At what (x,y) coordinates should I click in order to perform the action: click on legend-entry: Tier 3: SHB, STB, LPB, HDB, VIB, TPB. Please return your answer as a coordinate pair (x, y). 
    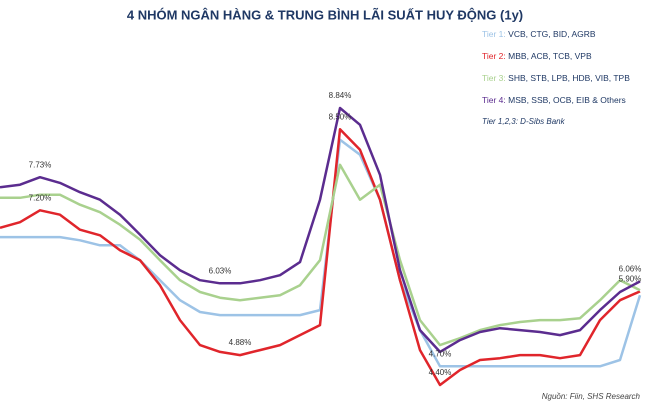
    Looking at the image, I should click on (556, 78).